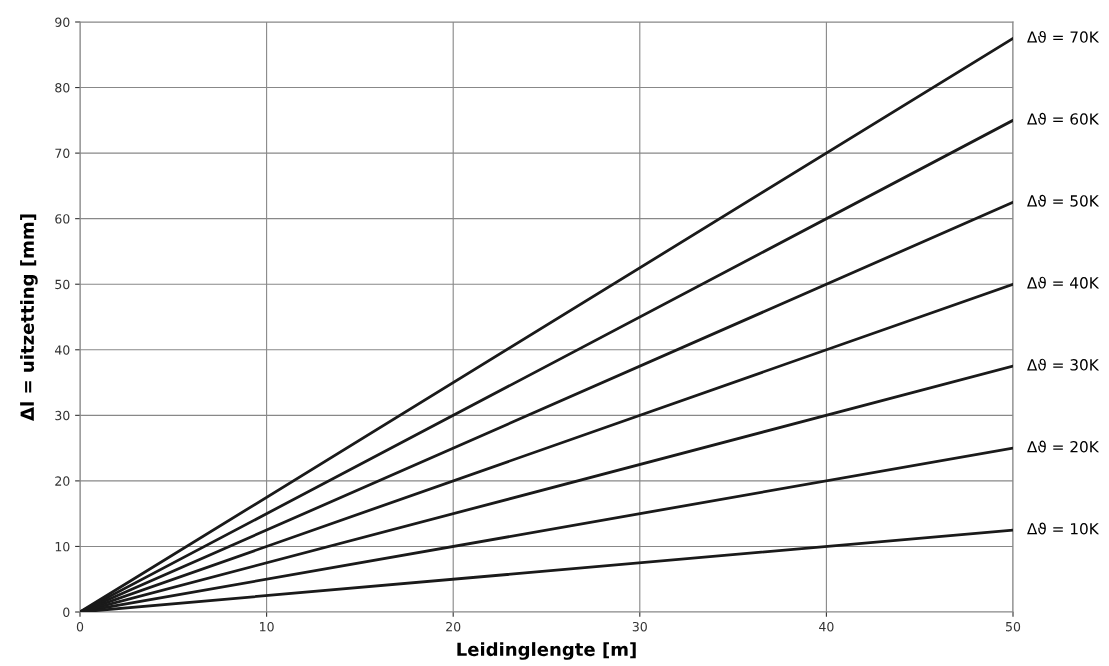  What do you see at coordinates (29, 317) in the screenshot?
I see `y-axis-title: Δl = uitzetting [mm]` at bounding box center [29, 317].